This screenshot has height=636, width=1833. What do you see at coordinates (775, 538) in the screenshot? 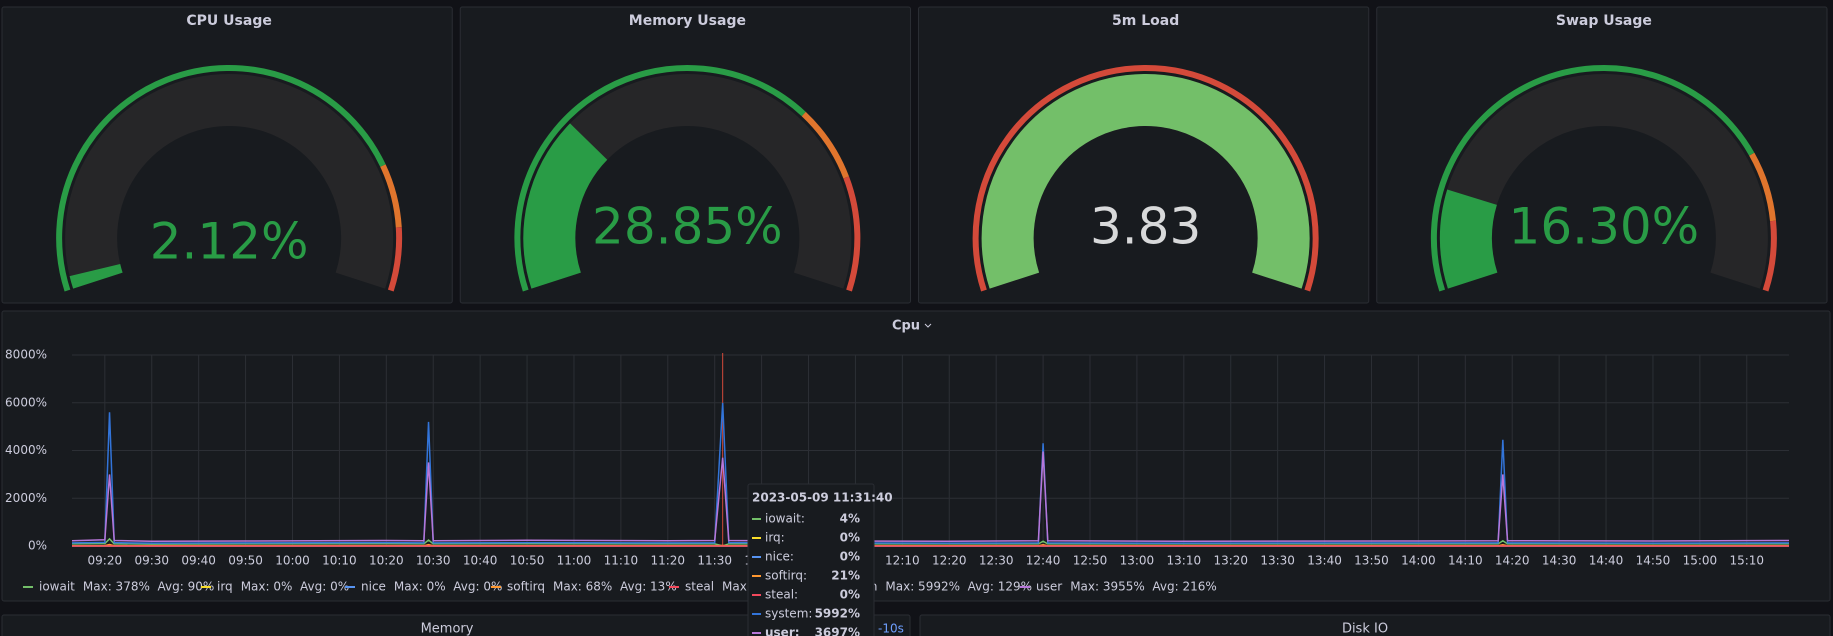
I see `tooltip-name: irq:` at bounding box center [775, 538].